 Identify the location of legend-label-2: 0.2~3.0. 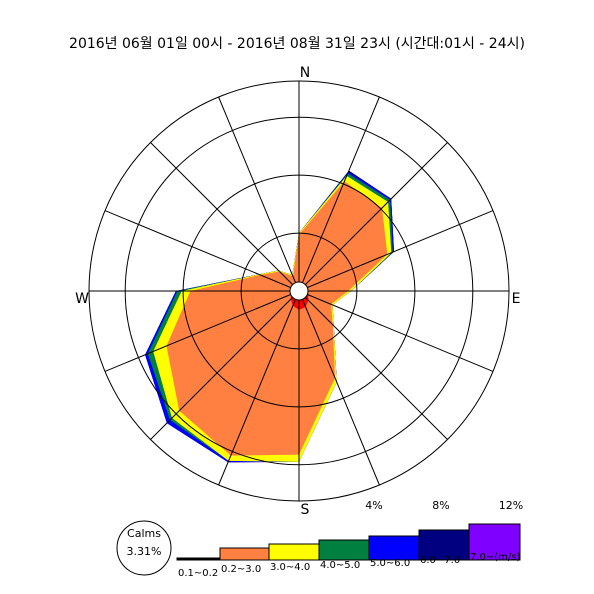
(241, 569).